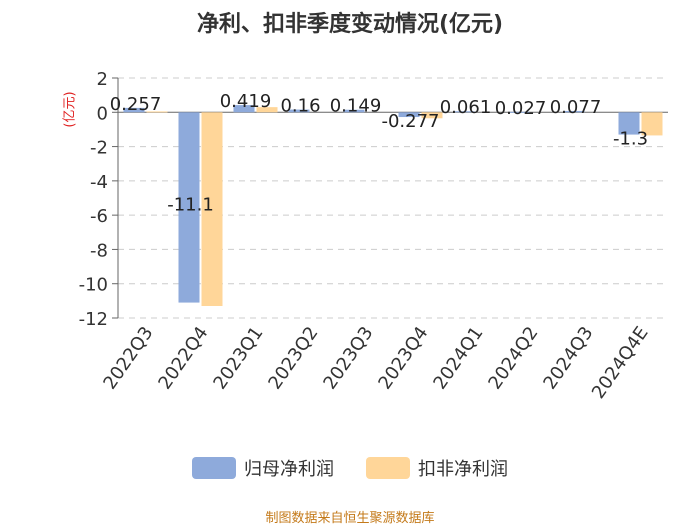 Image resolution: width=700 pixels, height=526 pixels. What do you see at coordinates (293, 358) in the screenshot?
I see `x-tick-label: 2023Q2` at bounding box center [293, 358].